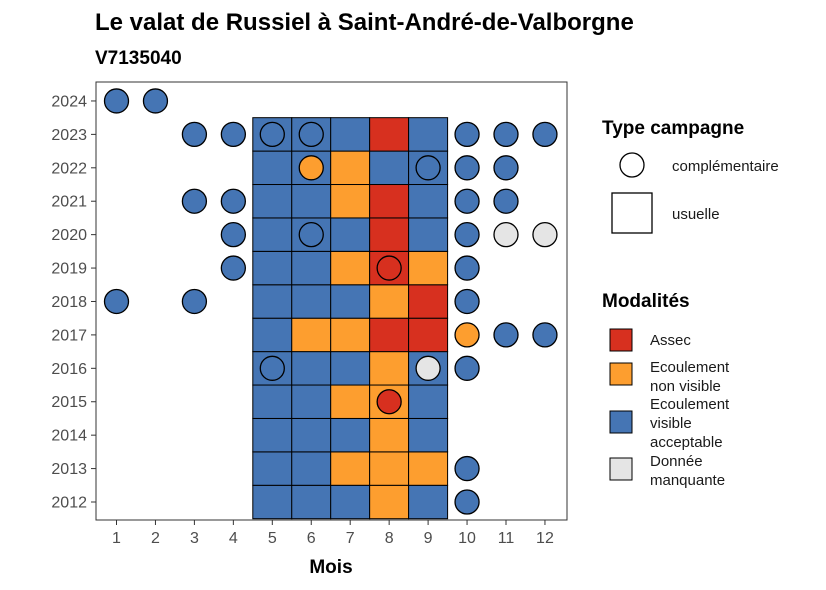 This screenshot has width=826, height=590. What do you see at coordinates (687, 480) in the screenshot?
I see `legend-modalite-label: manquante` at bounding box center [687, 480].